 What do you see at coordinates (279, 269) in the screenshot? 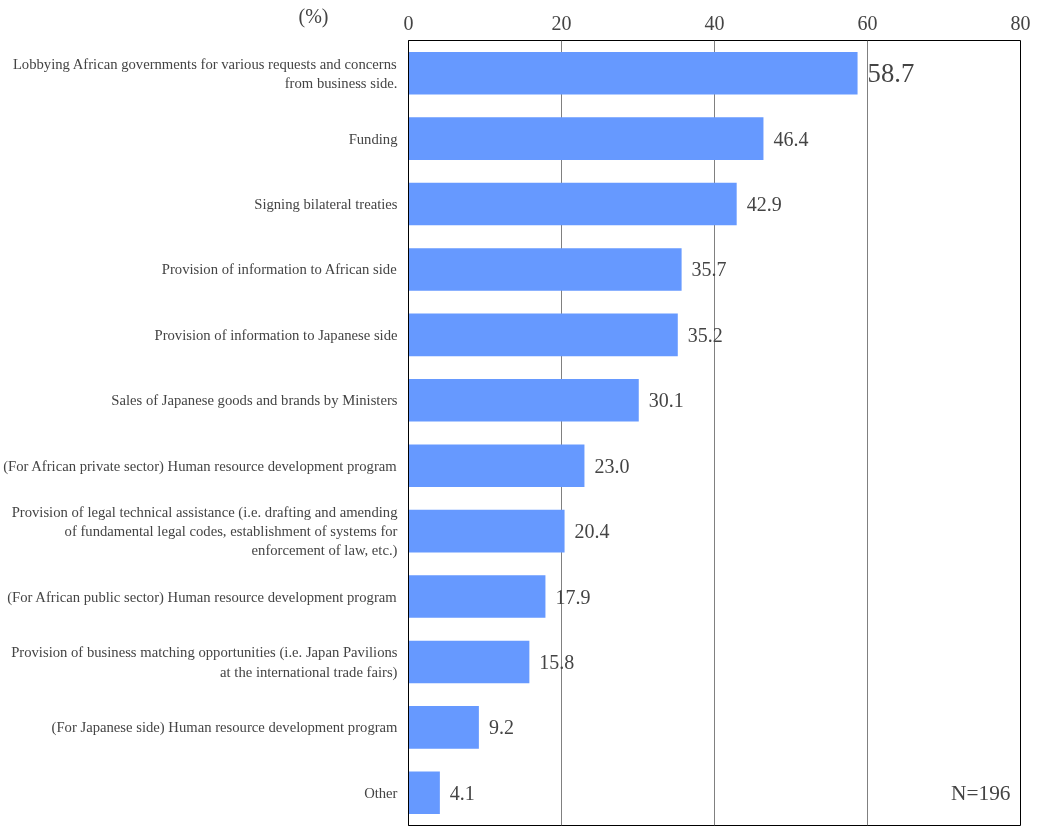
I see `y-tick-label: Provision of information to African side` at bounding box center [279, 269].